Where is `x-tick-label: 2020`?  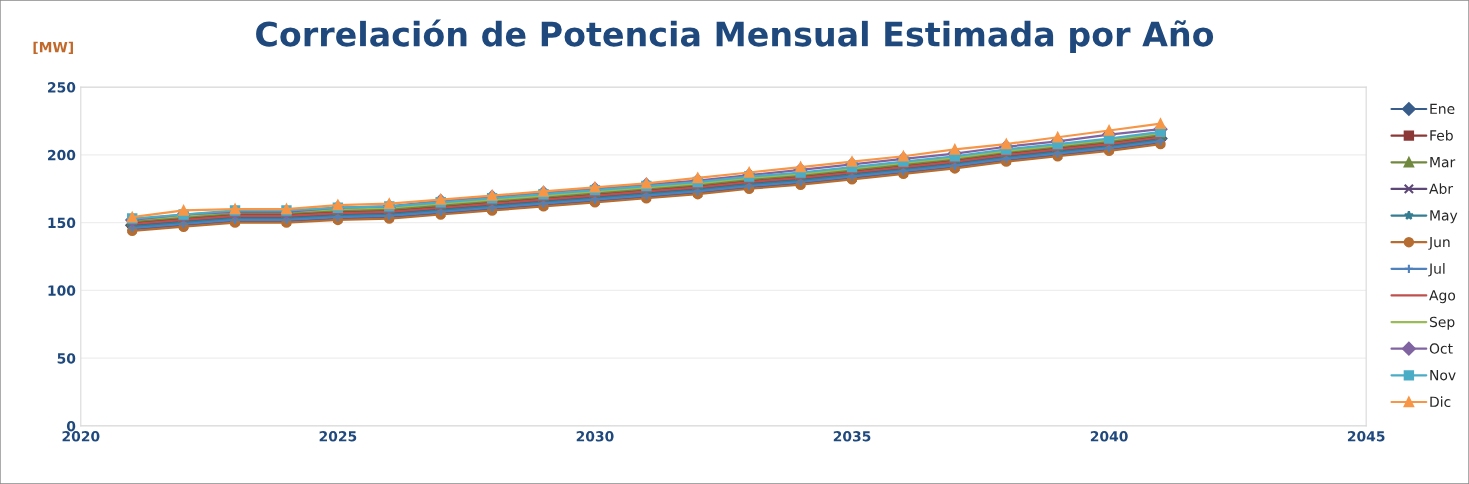
x-tick-label: 2020 is located at coordinates (81, 436).